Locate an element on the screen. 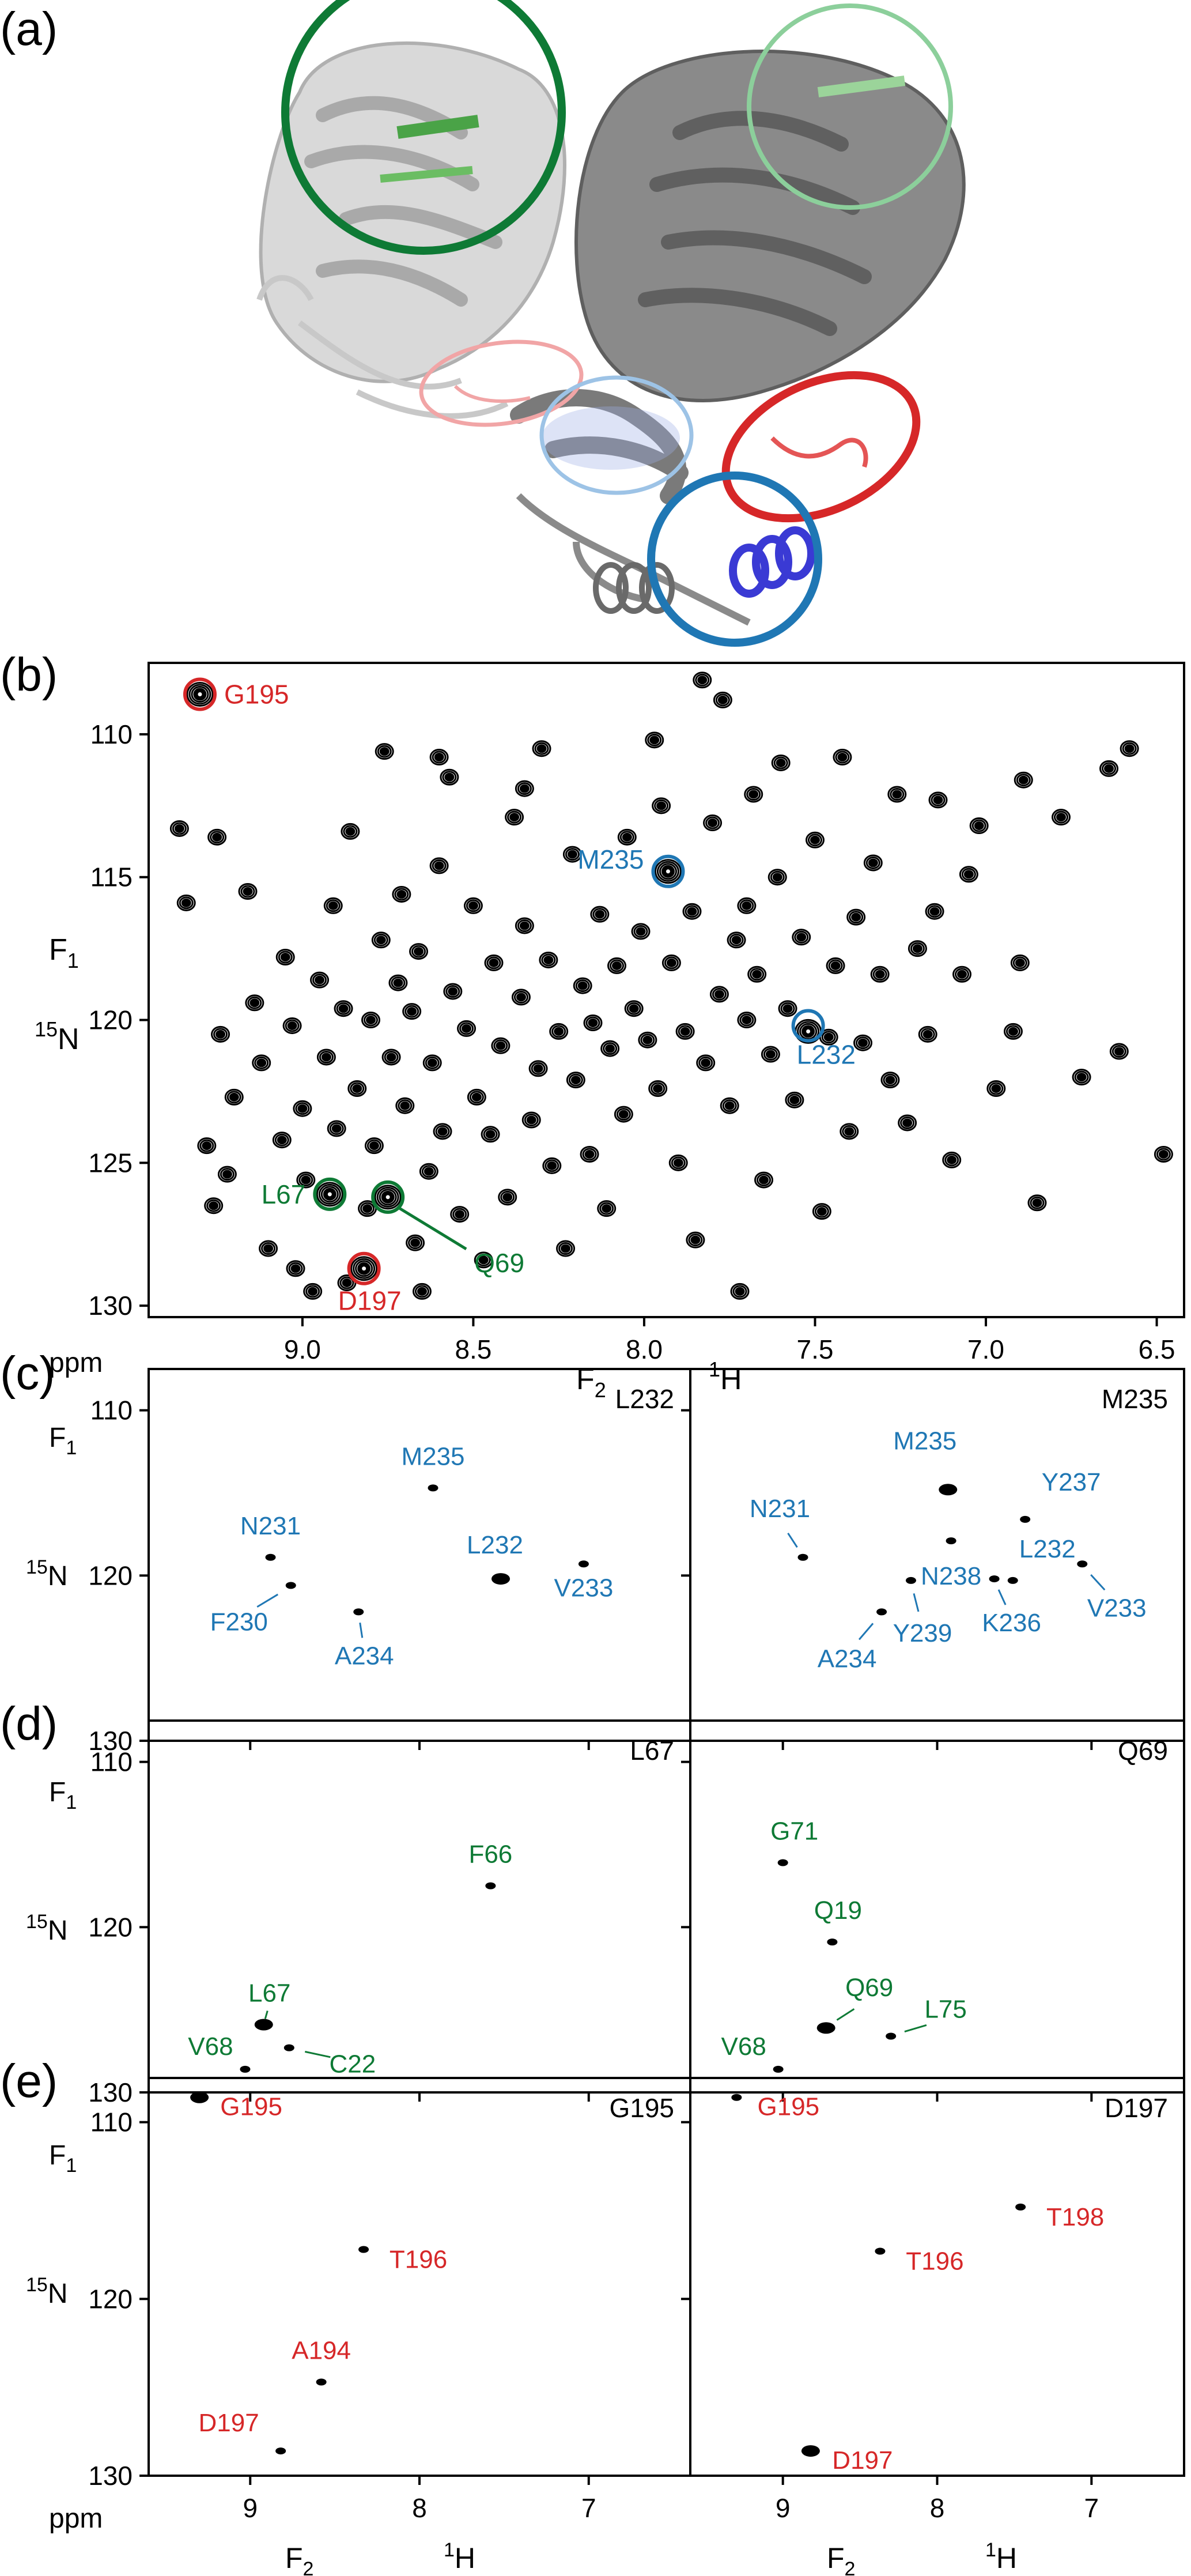 The width and height of the screenshot is (1191, 2576). leader-d-left-c22 is located at coordinates (317, 2054).